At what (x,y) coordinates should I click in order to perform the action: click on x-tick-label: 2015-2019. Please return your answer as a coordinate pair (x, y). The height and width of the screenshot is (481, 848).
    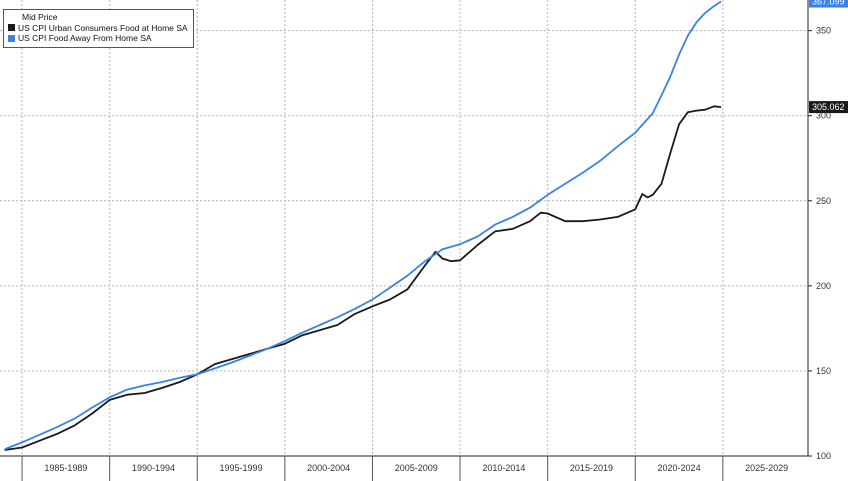
    Looking at the image, I should click on (591, 468).